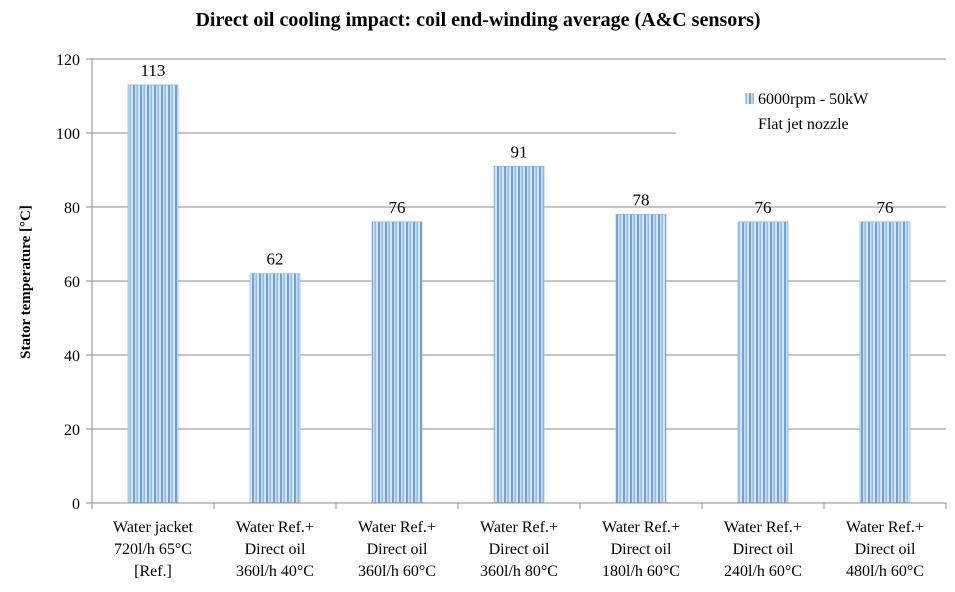  Describe the element at coordinates (275, 259) in the screenshot. I see `data-label: 62` at that location.